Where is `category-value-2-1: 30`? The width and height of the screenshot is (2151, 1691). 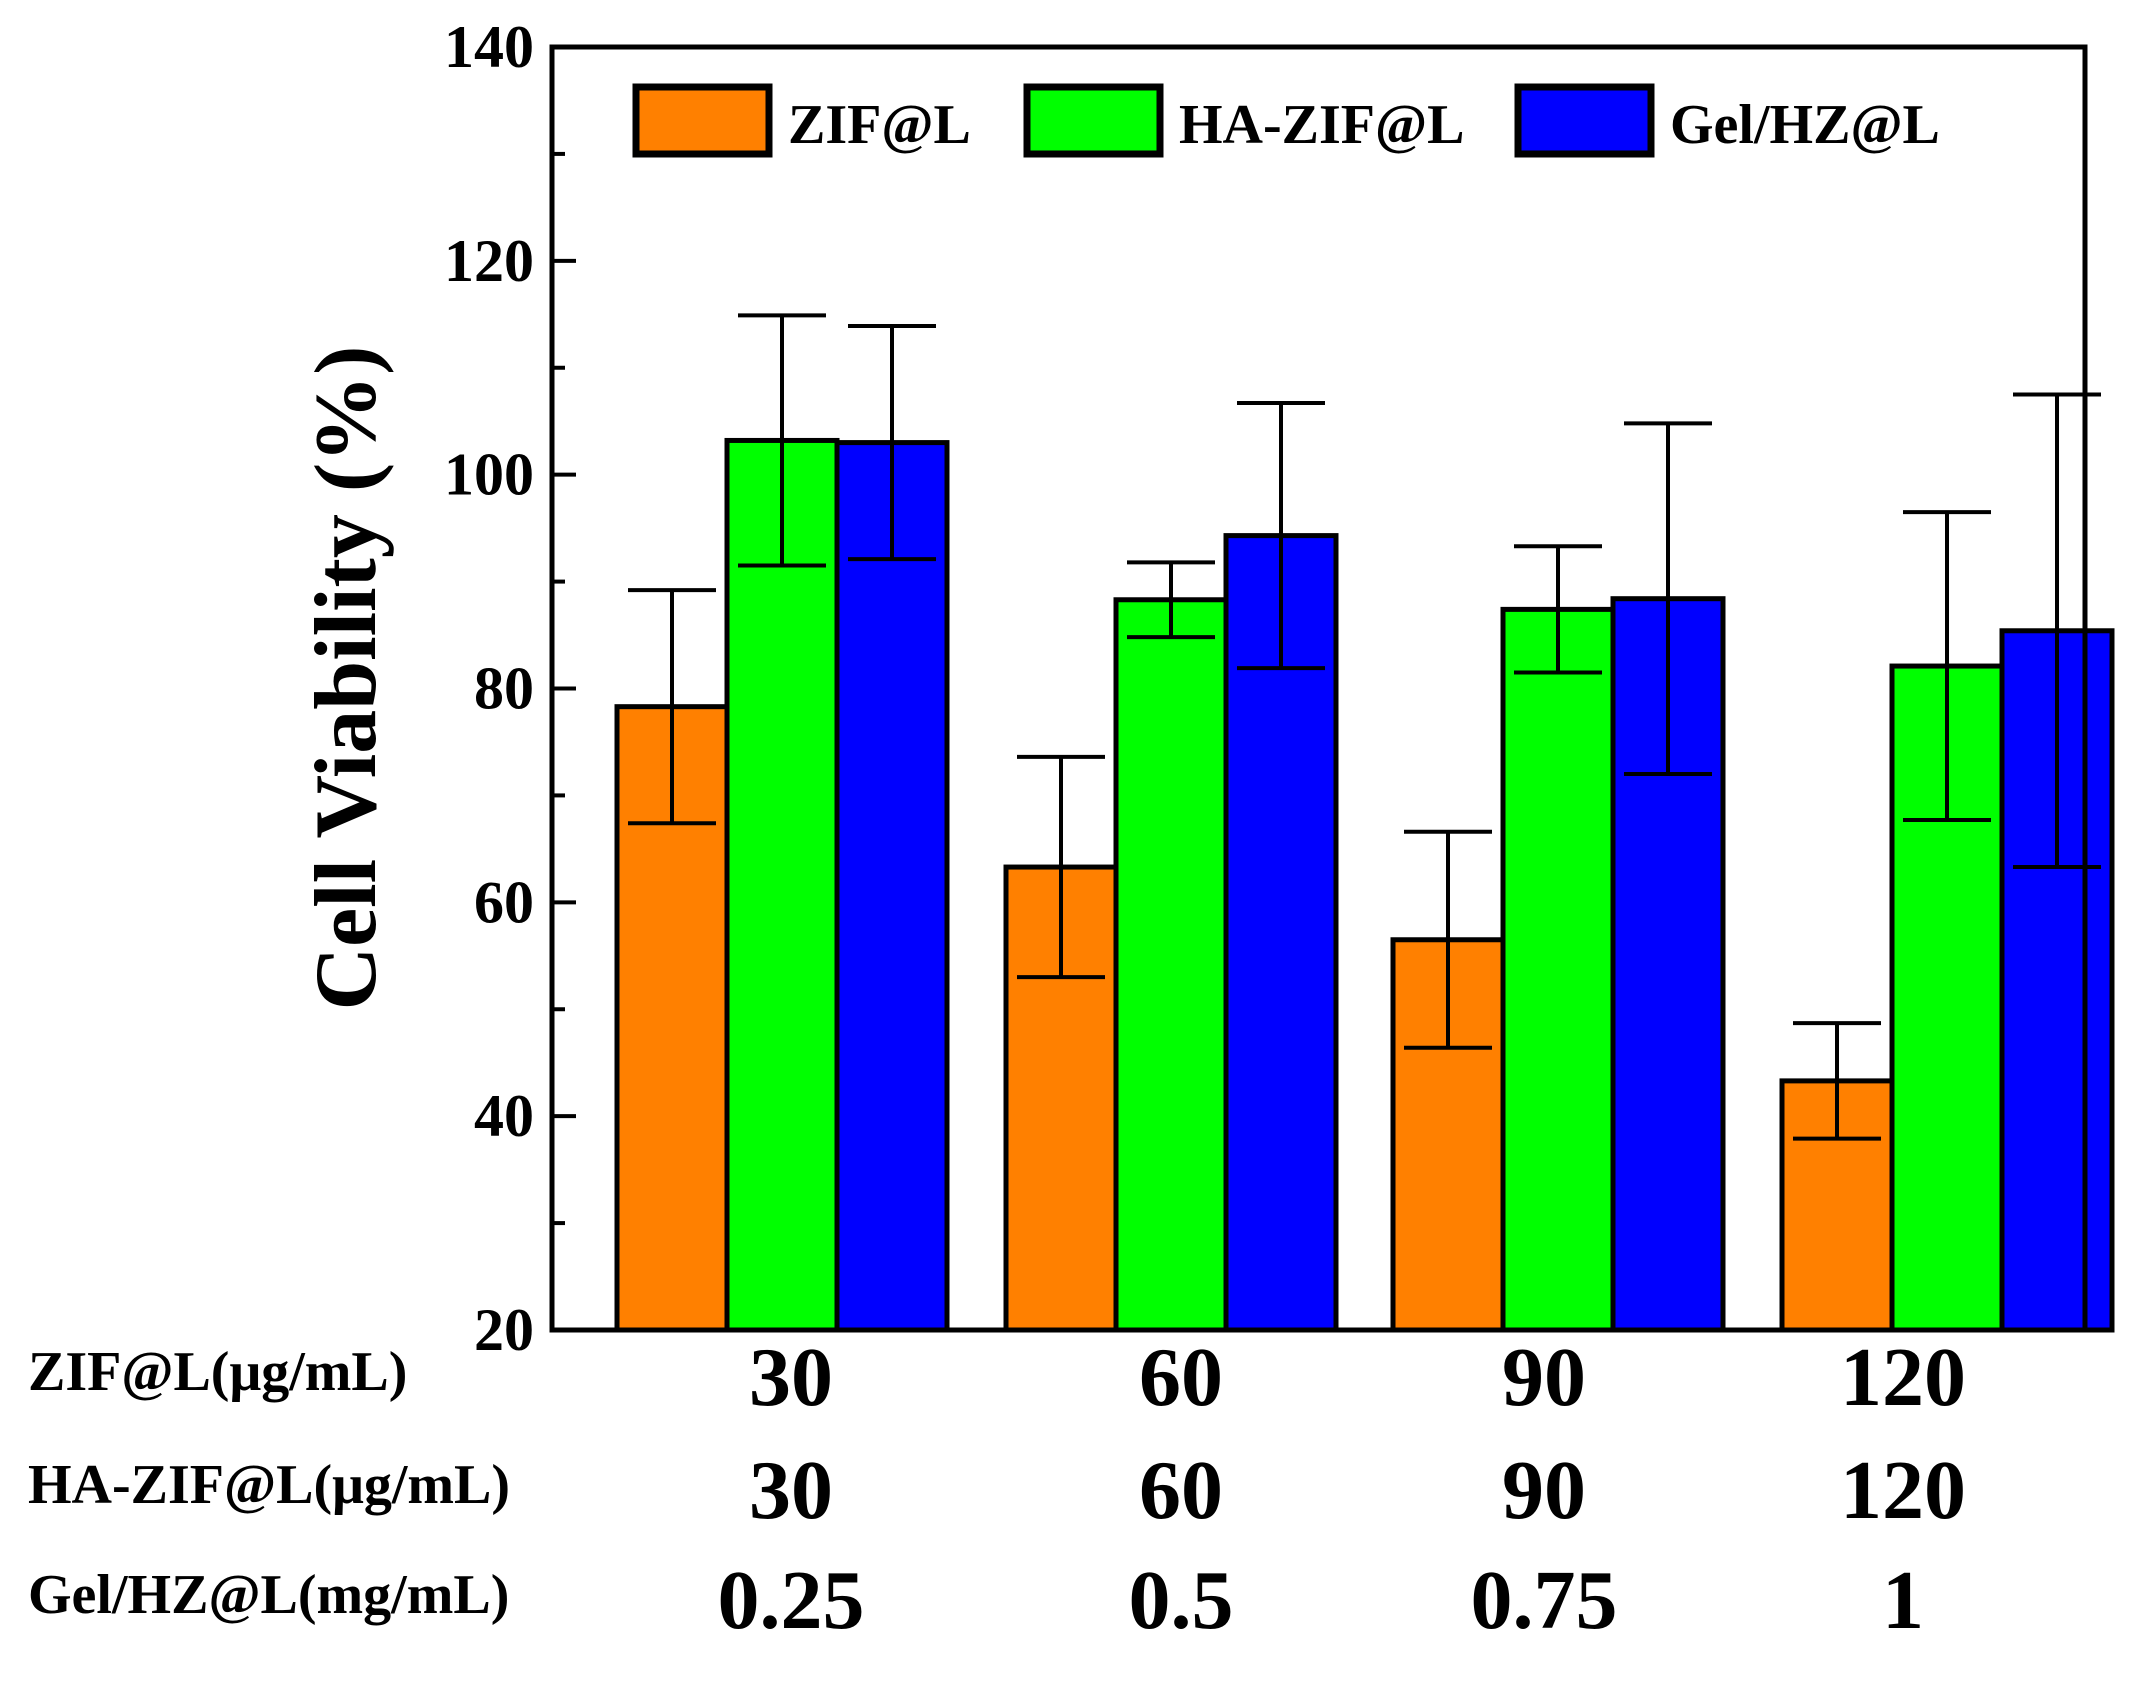
category-value-2-1: 30 is located at coordinates (791, 1490).